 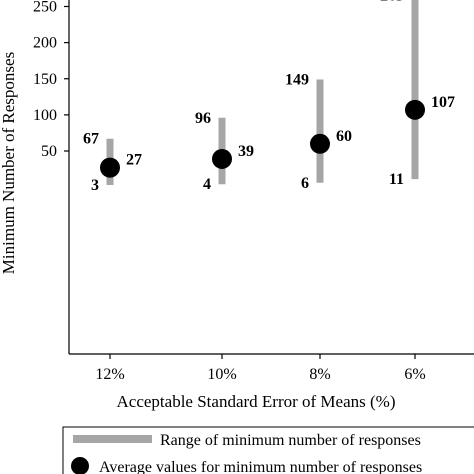 What do you see at coordinates (246, 151) in the screenshot?
I see `average-value-label: 39` at bounding box center [246, 151].